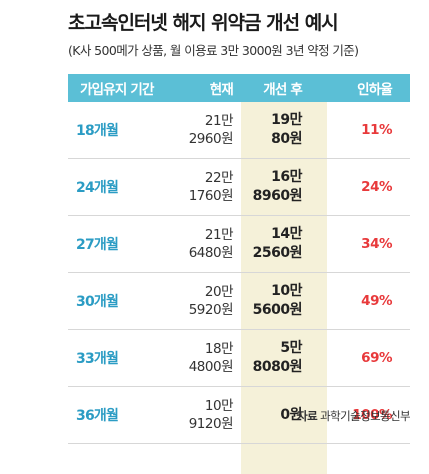 This screenshot has width=429, height=474. I want to click on row-after-line: 10만, so click(286, 291).